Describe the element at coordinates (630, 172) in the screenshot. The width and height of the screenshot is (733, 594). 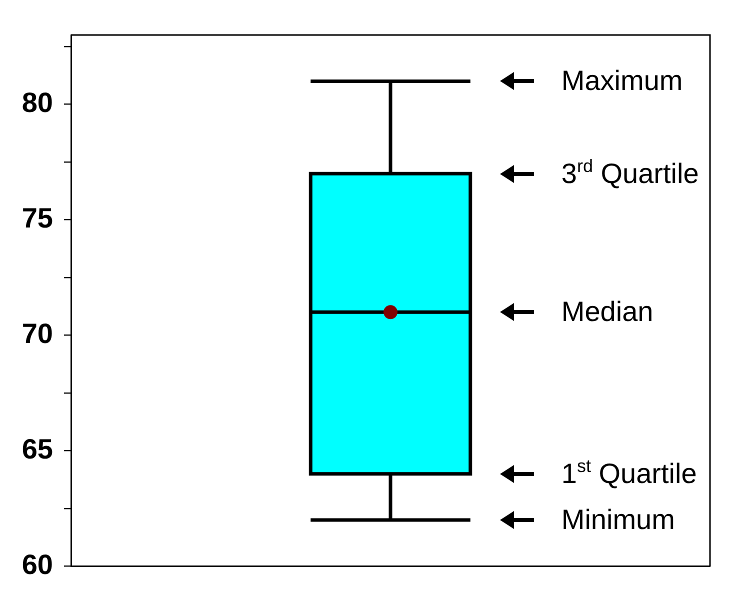
I see `annotation: 3$^{rd}$ Quartile` at that location.